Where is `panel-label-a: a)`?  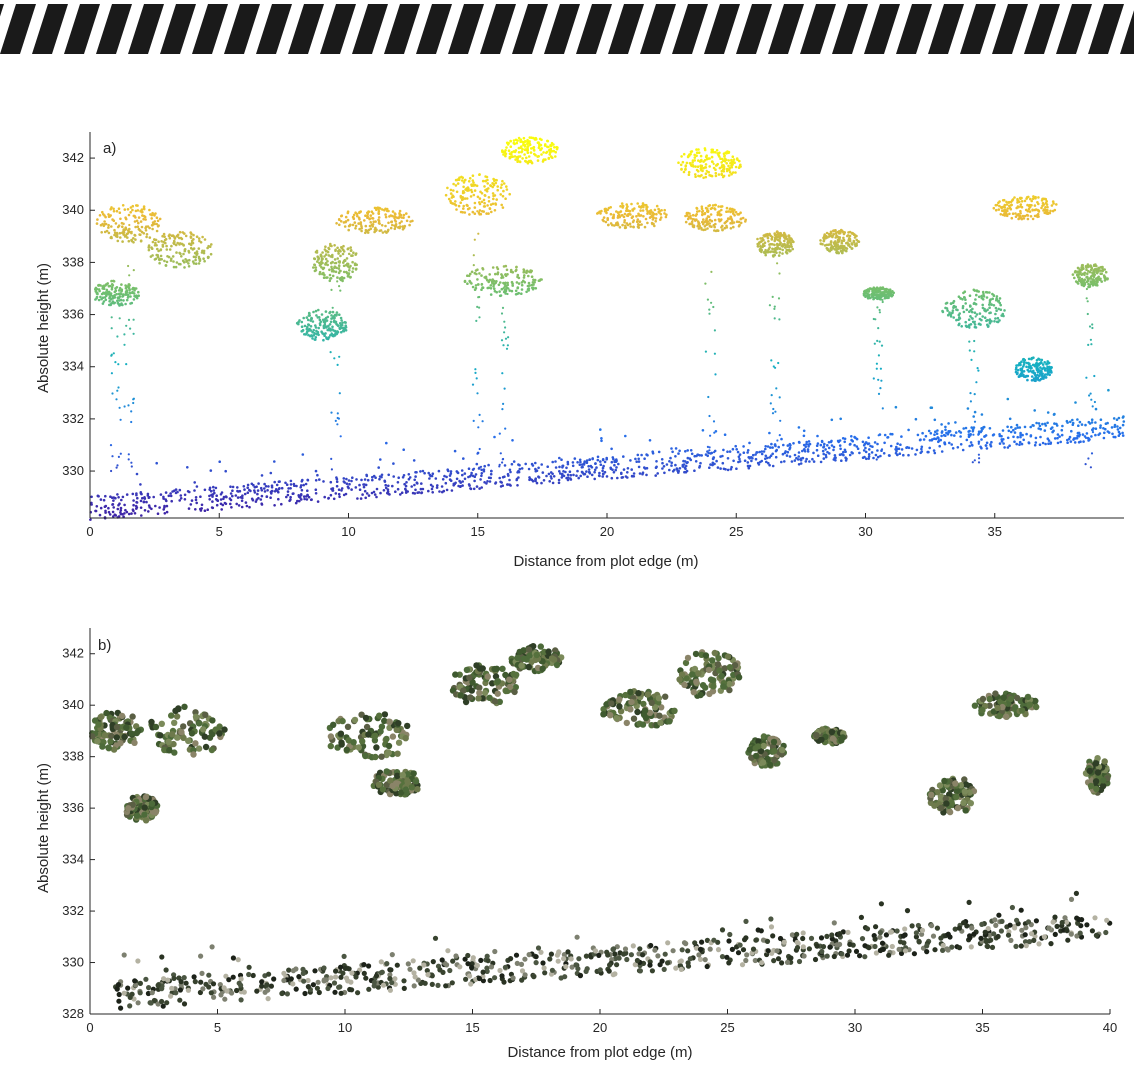 panel-label-a: a) is located at coordinates (109, 148).